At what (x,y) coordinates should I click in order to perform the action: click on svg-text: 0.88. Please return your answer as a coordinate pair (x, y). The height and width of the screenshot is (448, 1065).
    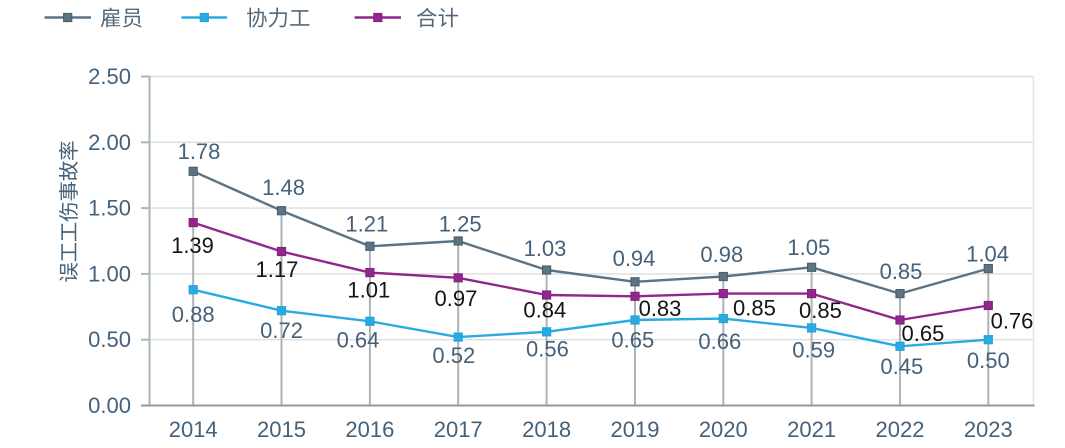
    Looking at the image, I should click on (193, 314).